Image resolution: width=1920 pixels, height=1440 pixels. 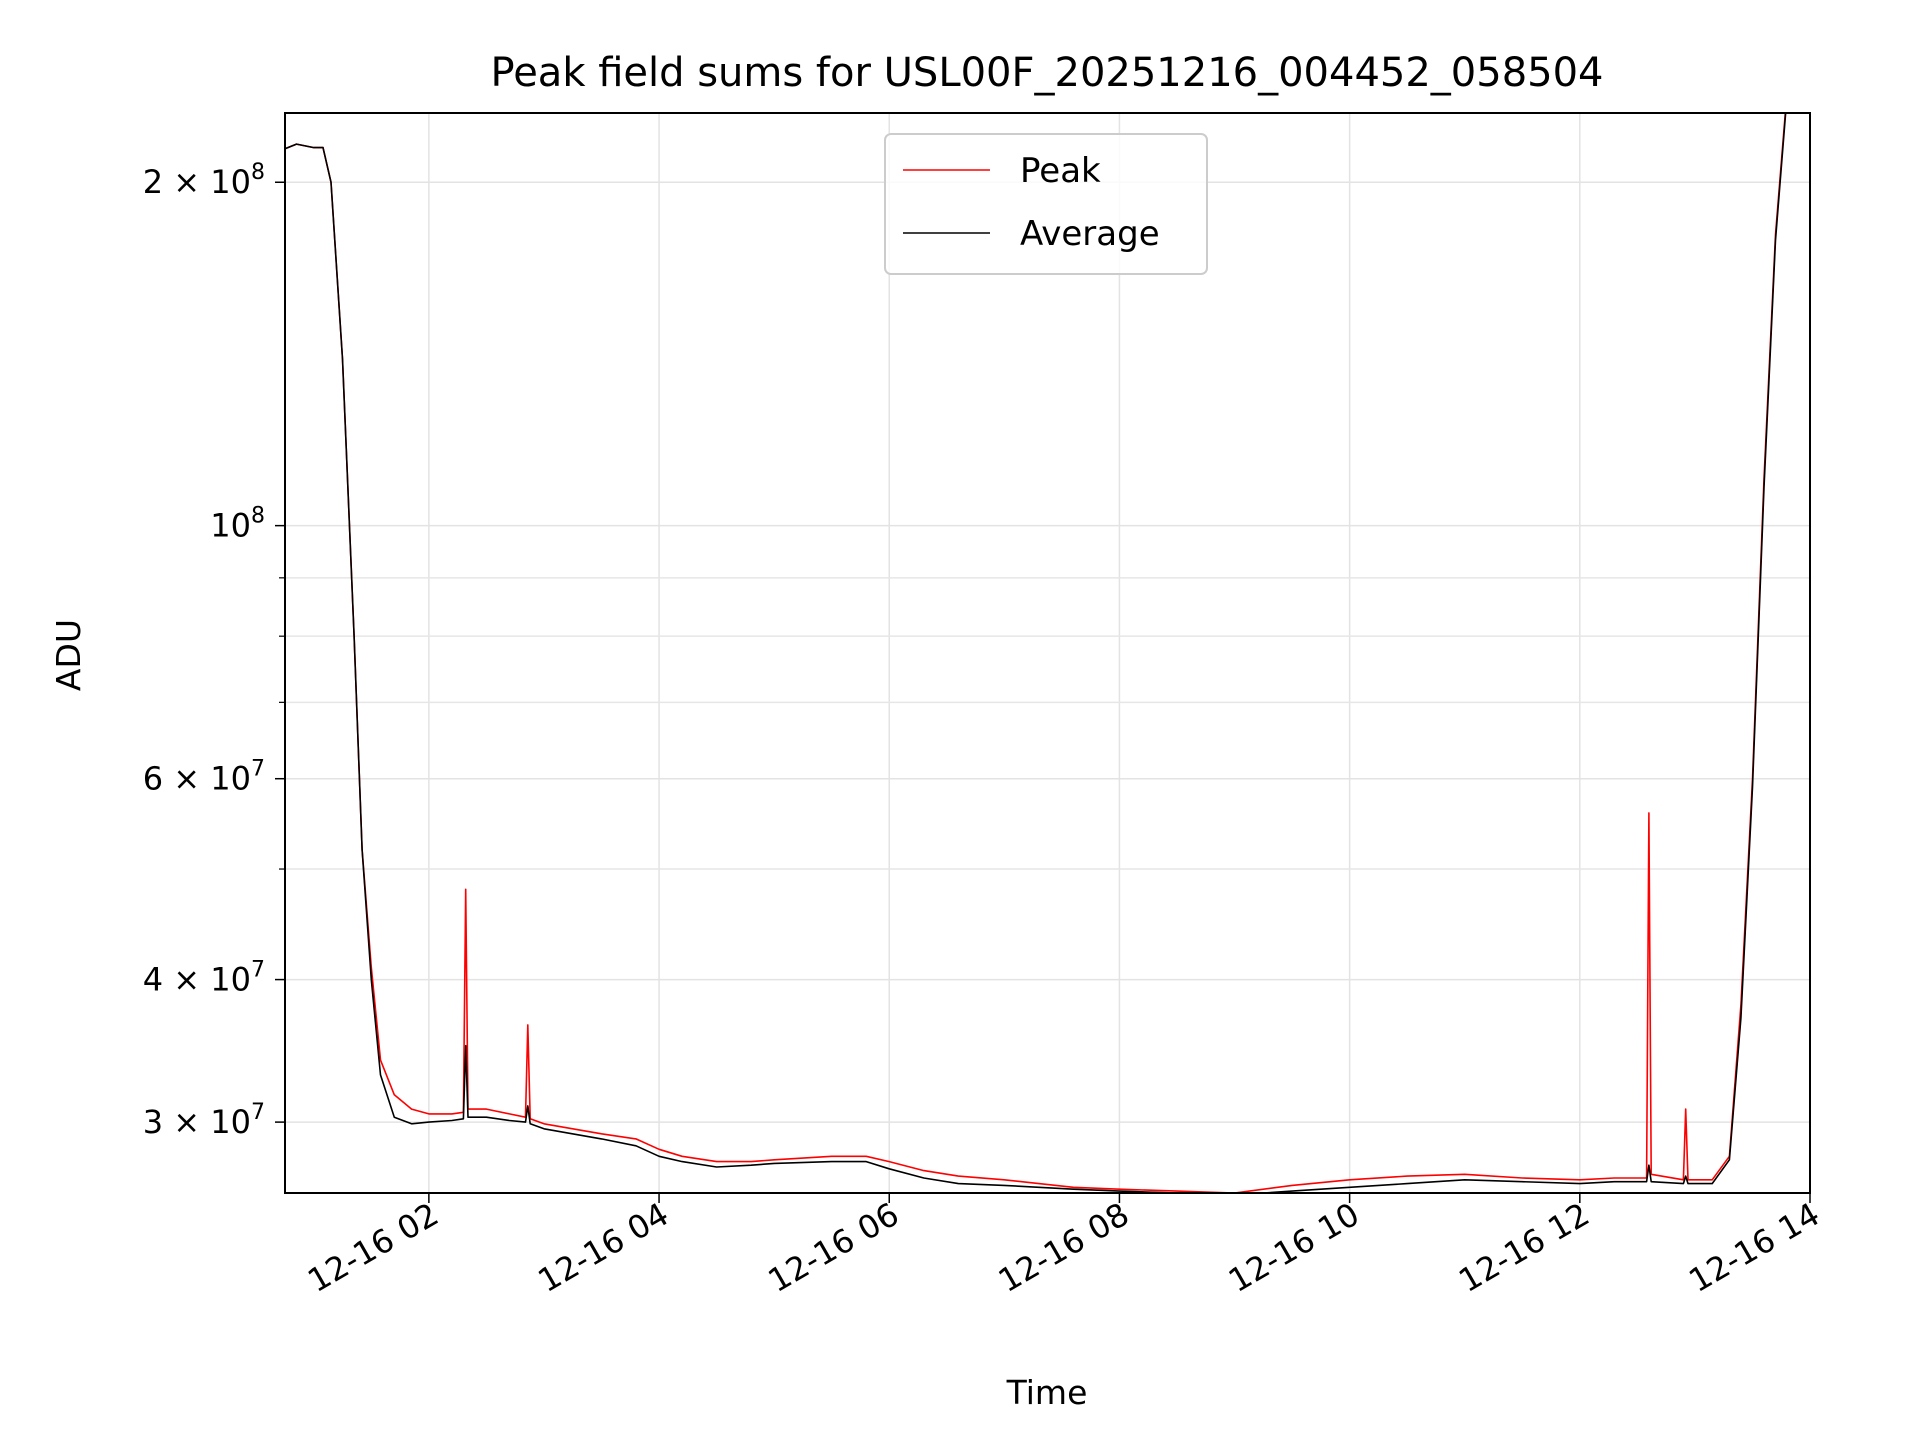 I want to click on legend-label-average: Average, so click(x=1090, y=234).